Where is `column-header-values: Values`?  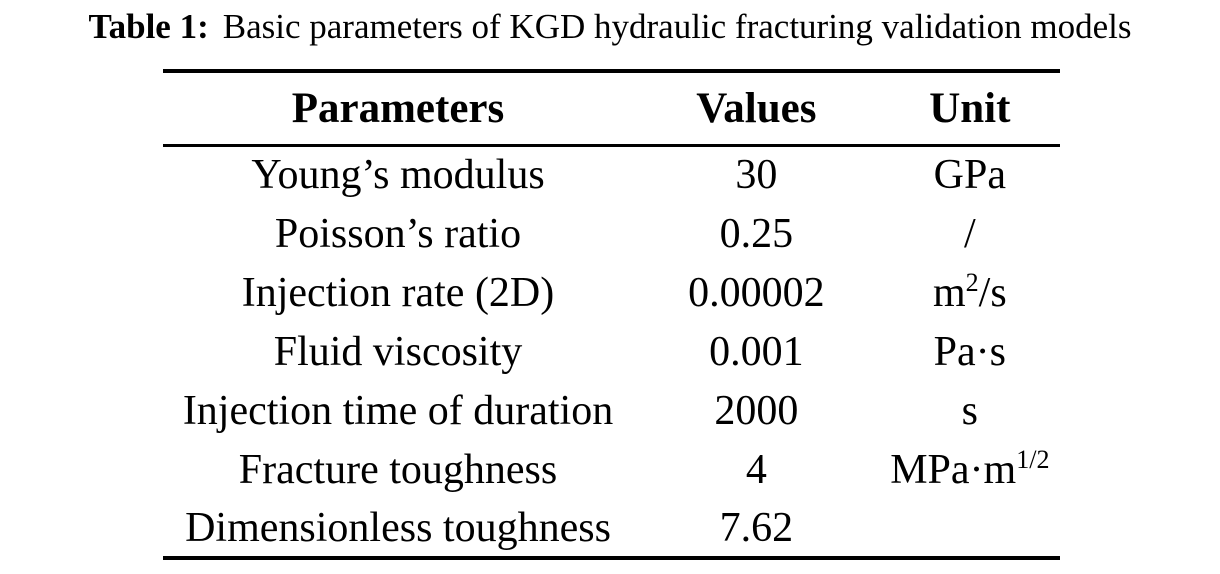
column-header-values: Values is located at coordinates (756, 108).